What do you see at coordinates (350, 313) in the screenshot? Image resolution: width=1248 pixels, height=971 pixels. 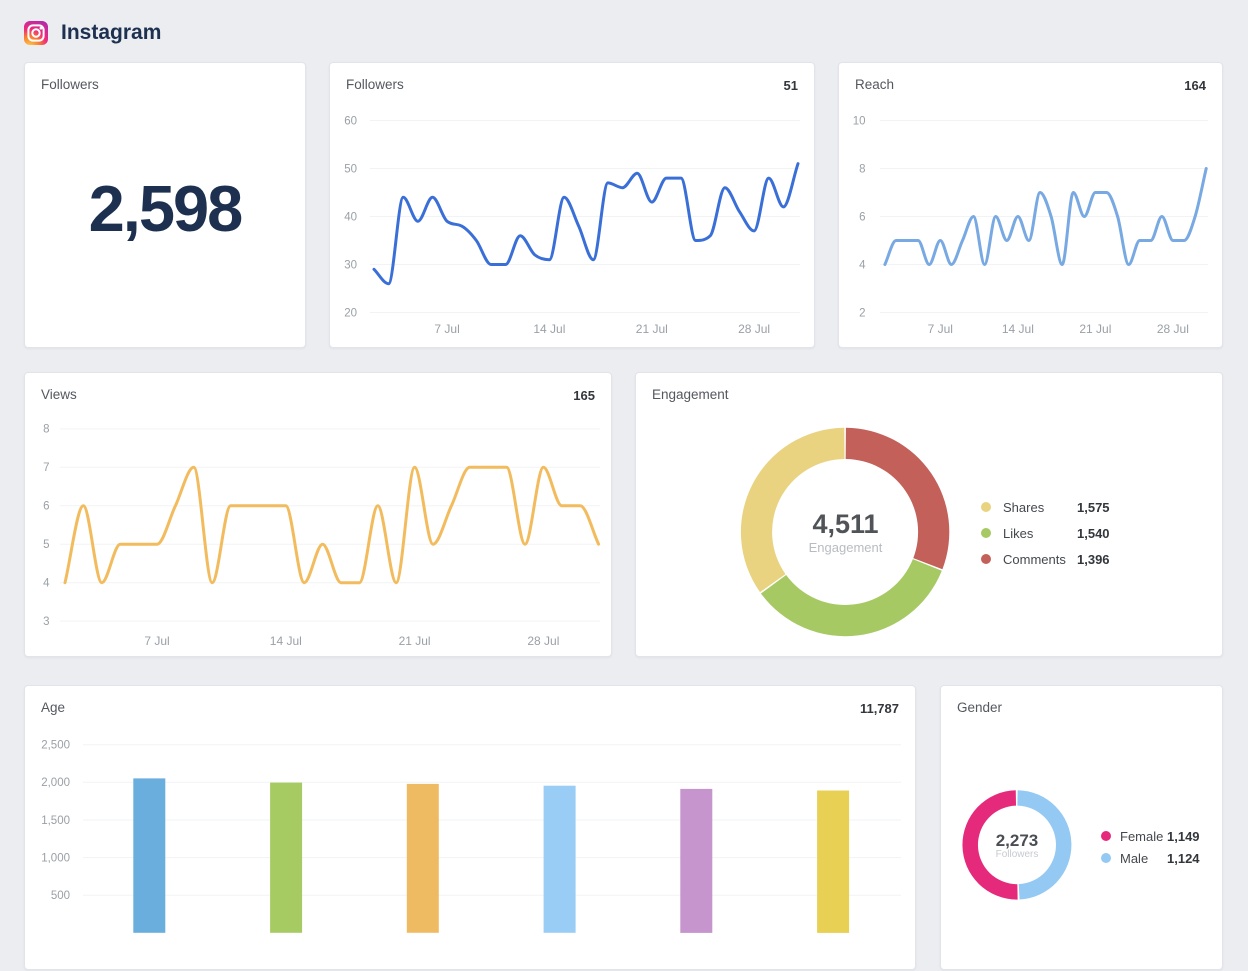 I see `svg-text: 20` at bounding box center [350, 313].